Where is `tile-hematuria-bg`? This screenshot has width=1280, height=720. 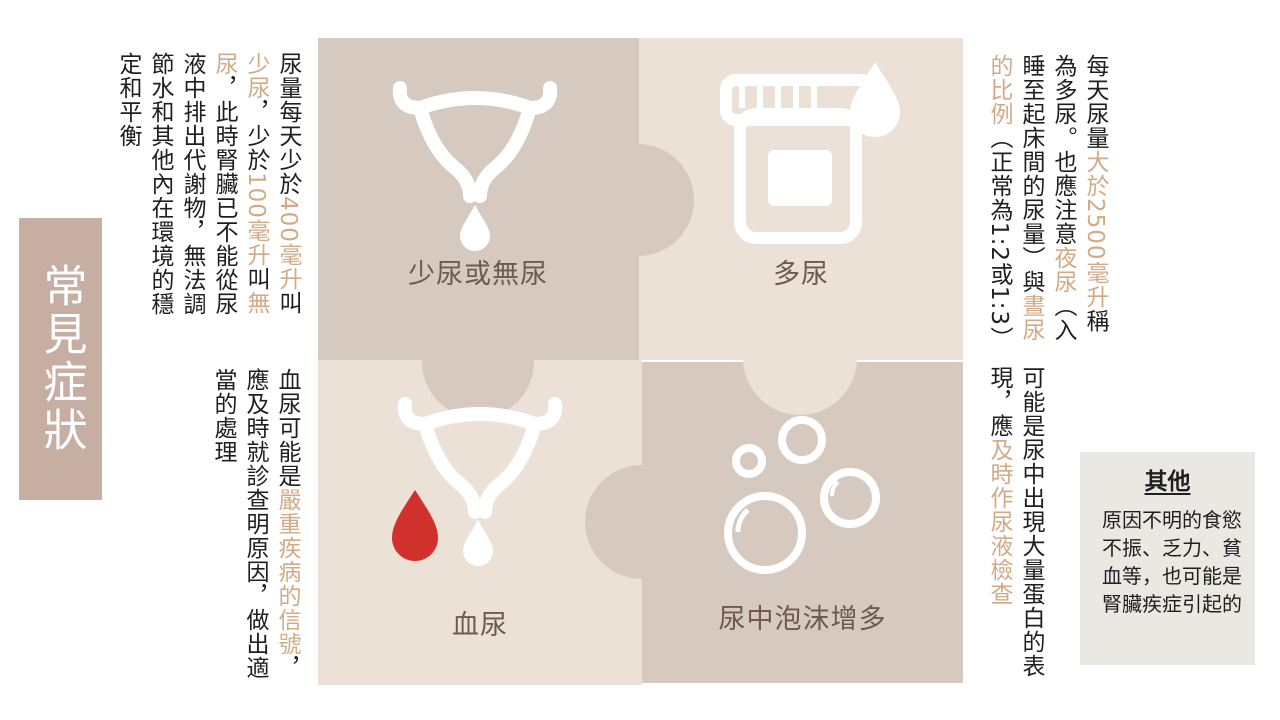 tile-hematuria-bg is located at coordinates (480, 522).